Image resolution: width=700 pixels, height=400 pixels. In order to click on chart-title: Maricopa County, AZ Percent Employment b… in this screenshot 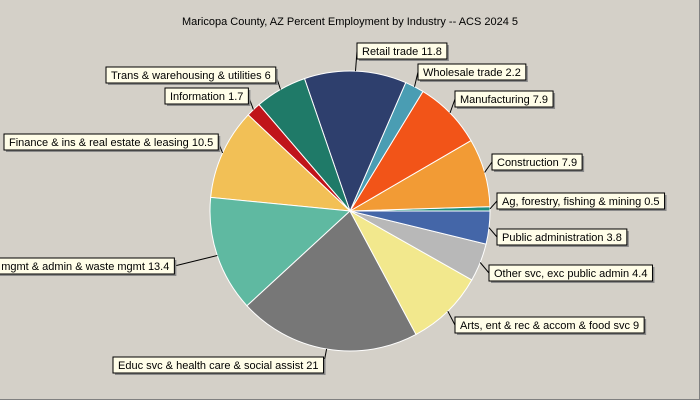, I will do `click(350, 22)`.